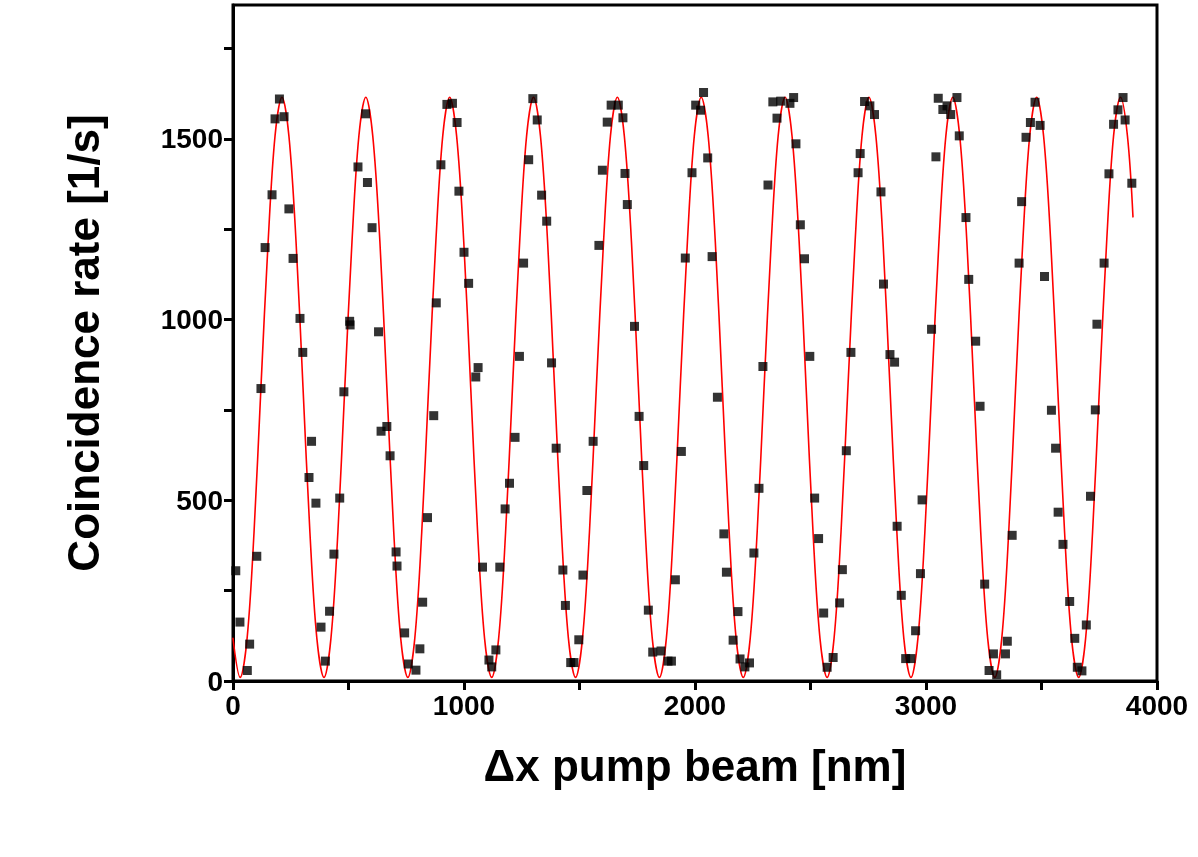 This screenshot has width=1198, height=857. What do you see at coordinates (215, 681) in the screenshot?
I see `y-tick-label: 0` at bounding box center [215, 681].